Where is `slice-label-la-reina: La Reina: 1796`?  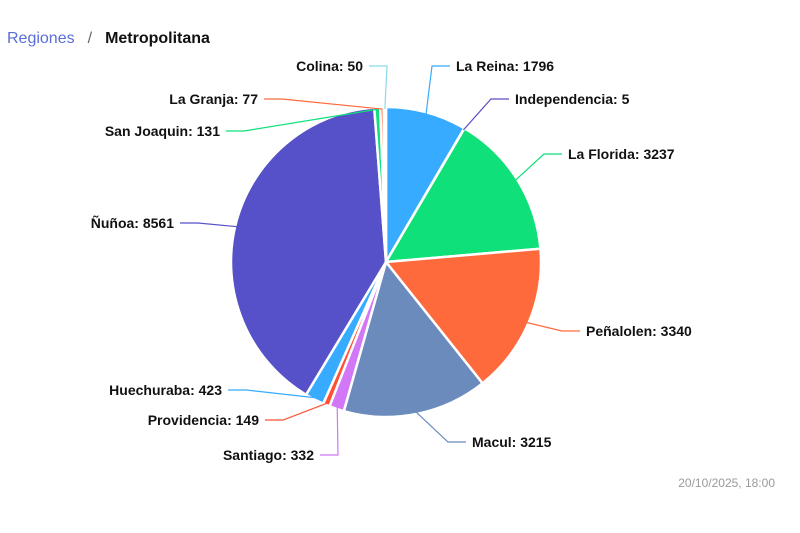 slice-label-la-reina: La Reina: 1796 is located at coordinates (505, 66).